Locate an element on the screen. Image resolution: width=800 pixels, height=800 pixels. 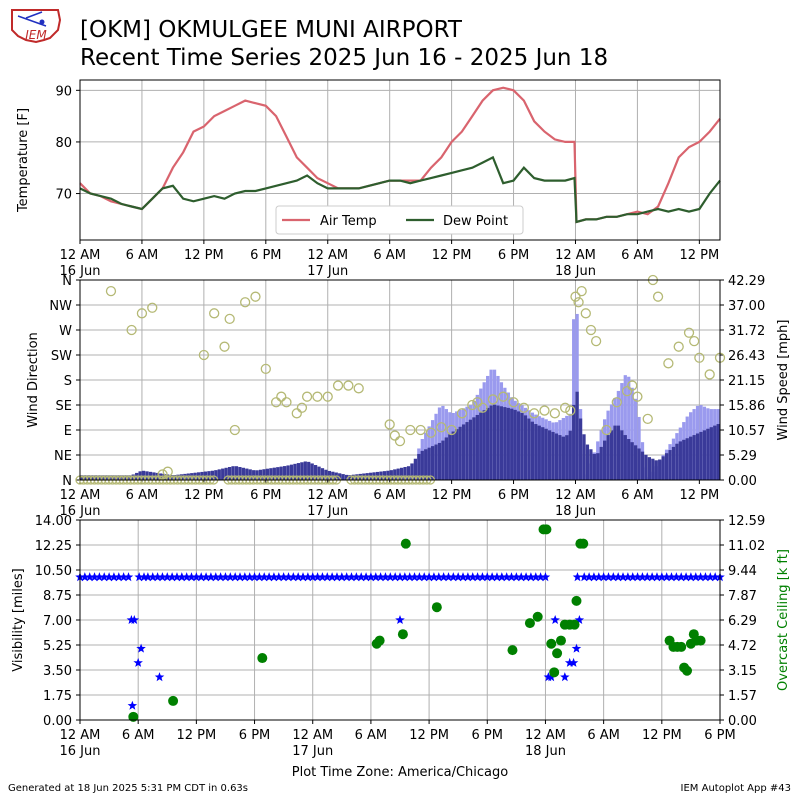
wind-dir-tick-label: S is located at coordinates (68, 381).